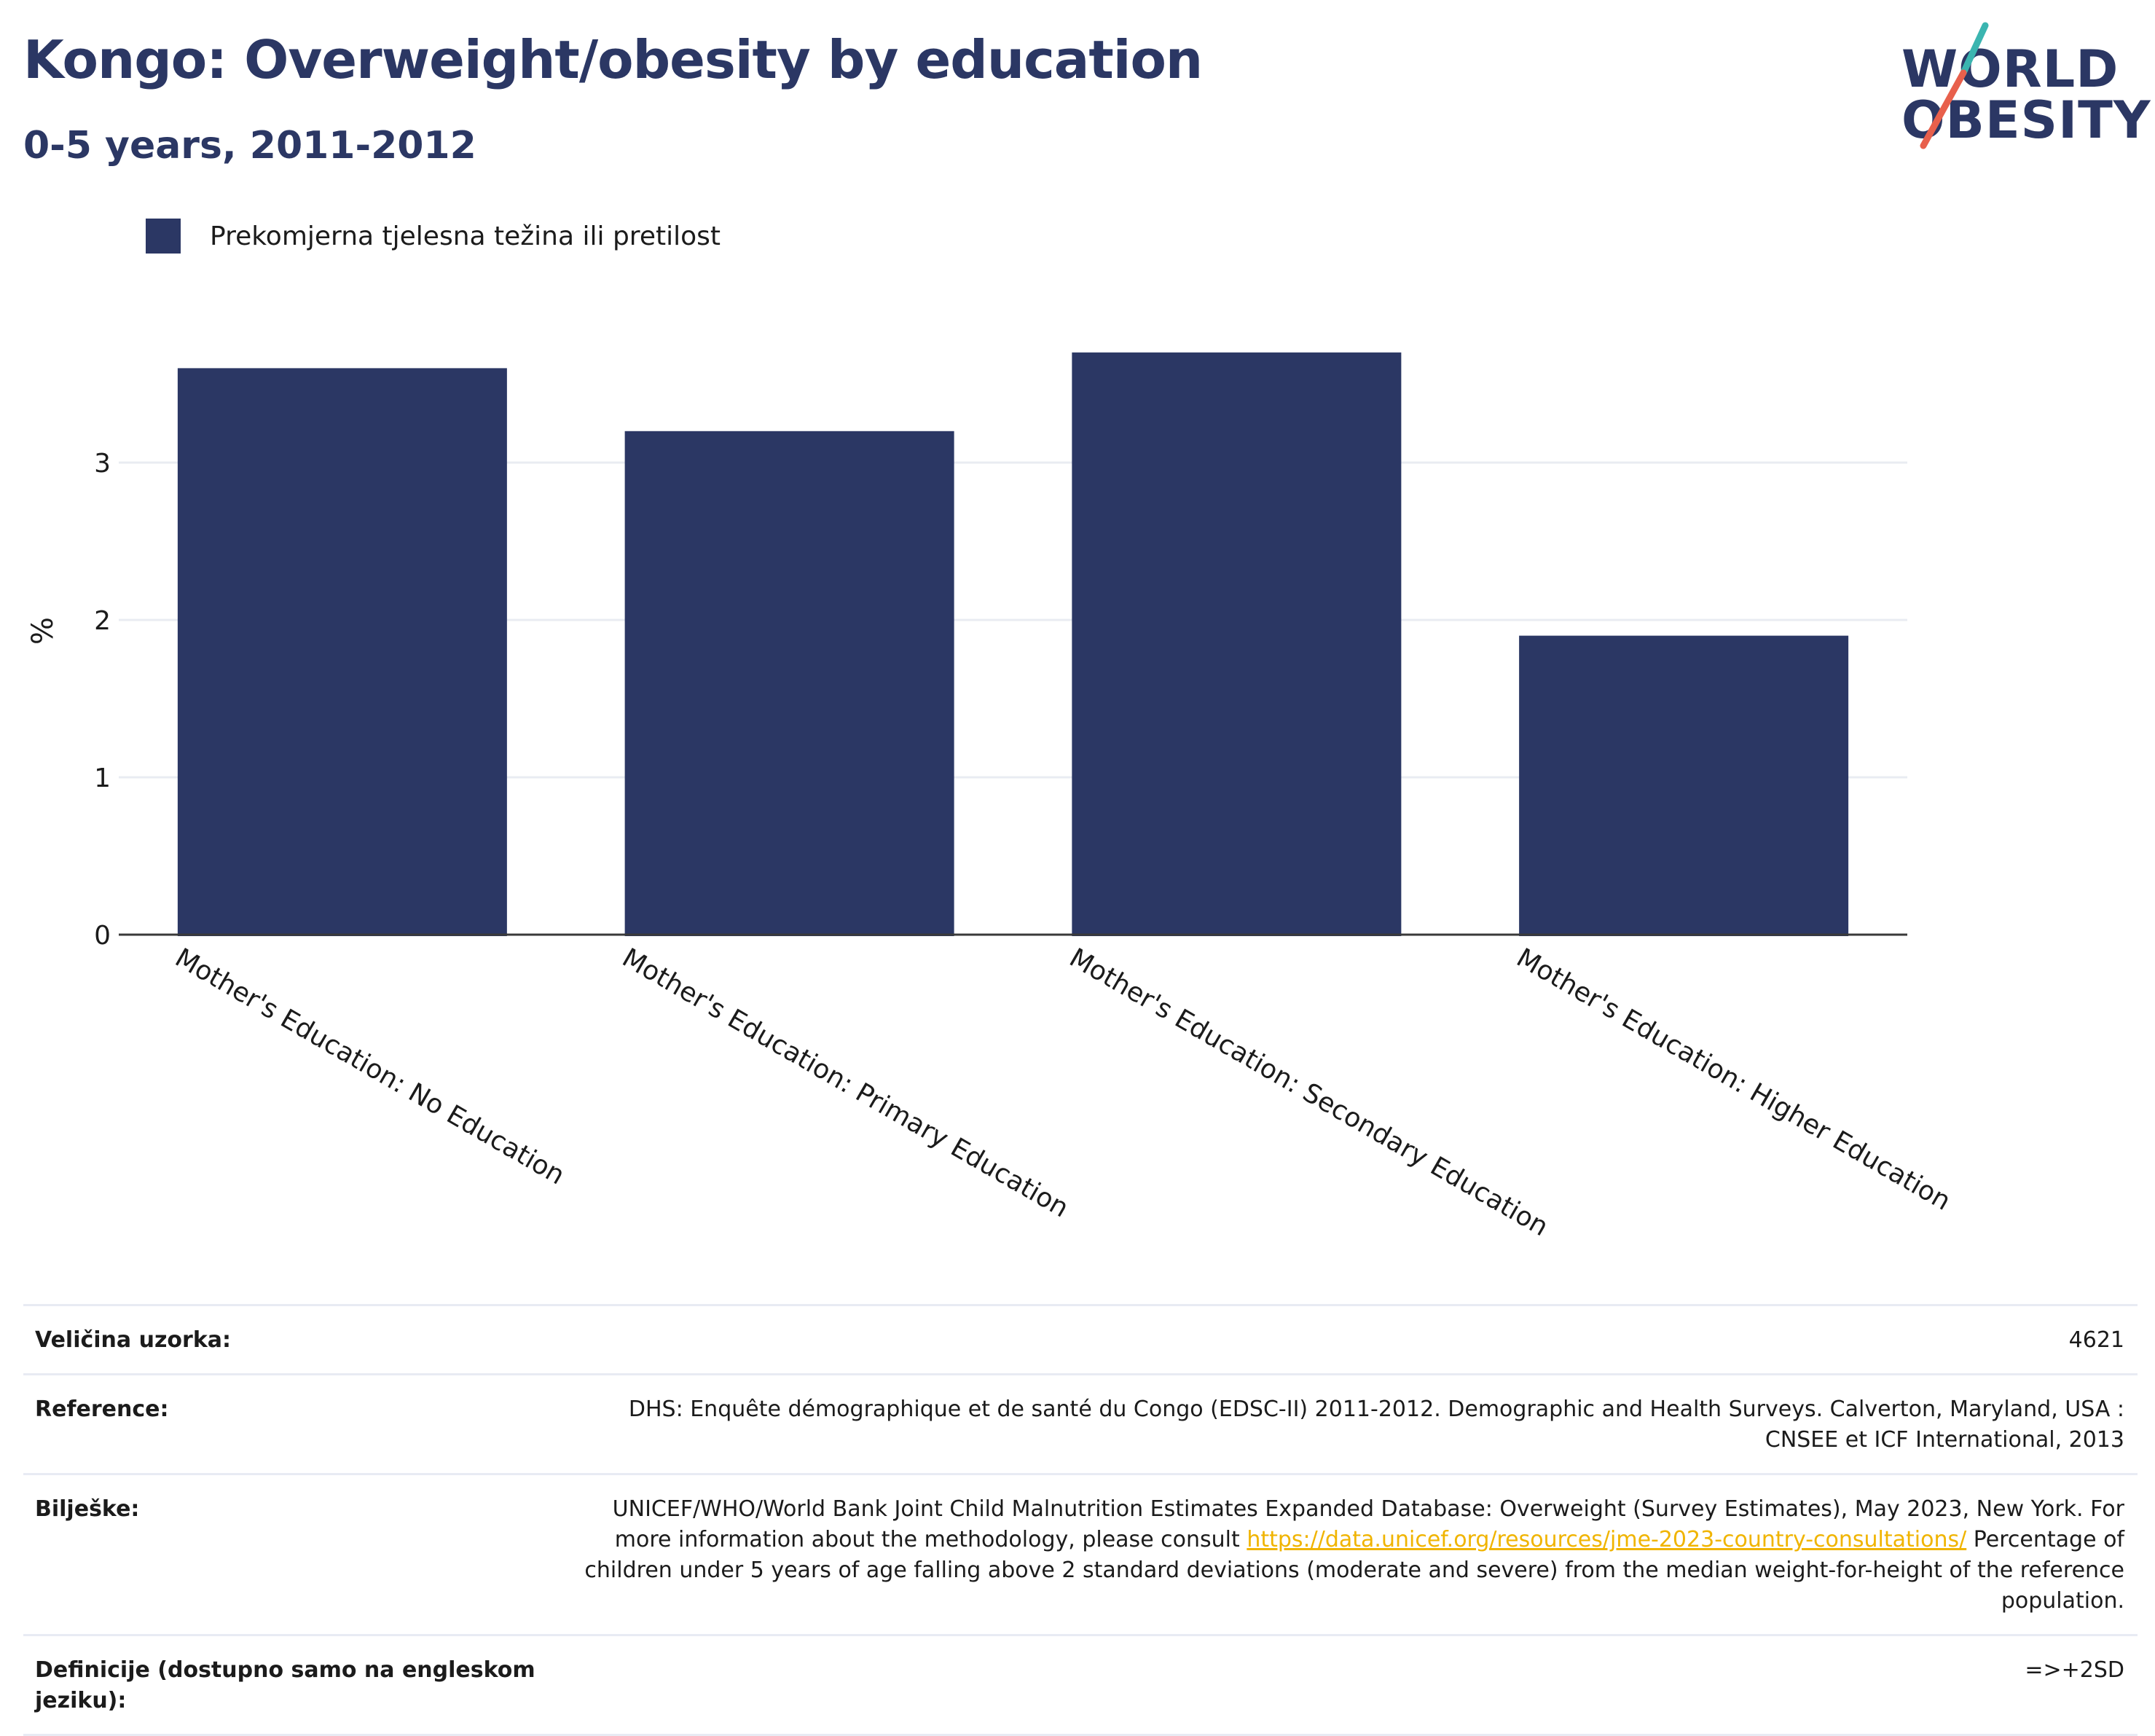 The image size is (2155, 1736). Describe the element at coordinates (613, 59) in the screenshot. I see `chart-title: Kongo: Overweight/obesity by education` at that location.